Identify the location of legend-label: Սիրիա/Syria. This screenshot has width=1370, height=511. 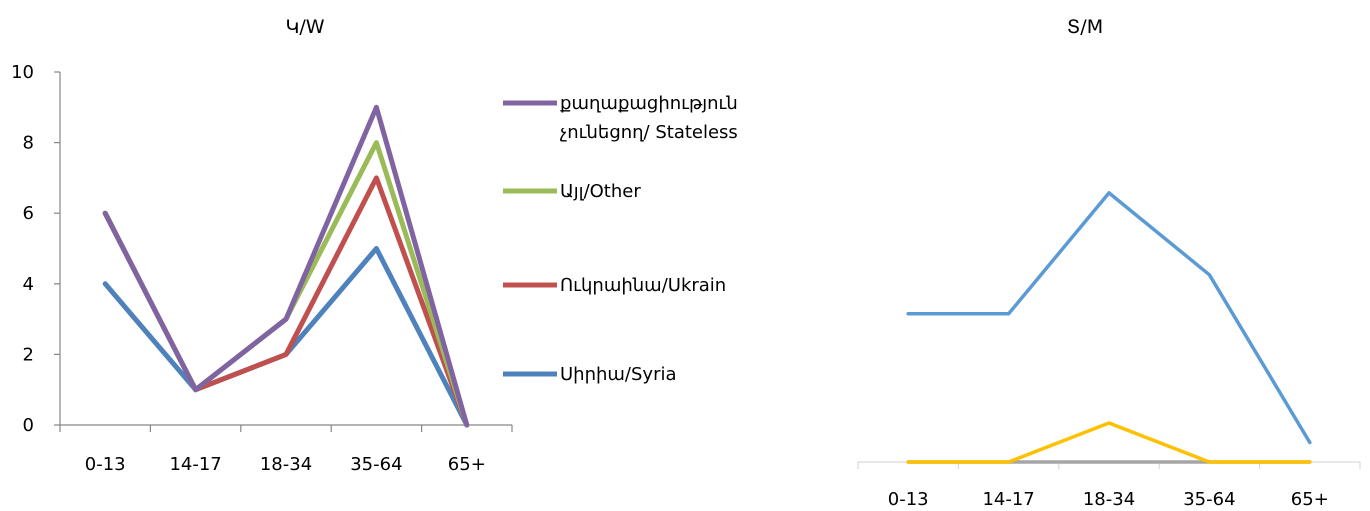
(618, 374).